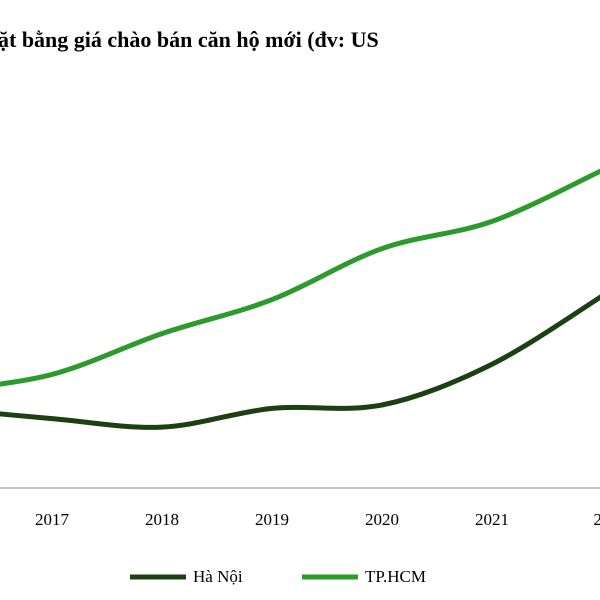  Describe the element at coordinates (272, 519) in the screenshot. I see `x-tick-label: 2019` at that location.